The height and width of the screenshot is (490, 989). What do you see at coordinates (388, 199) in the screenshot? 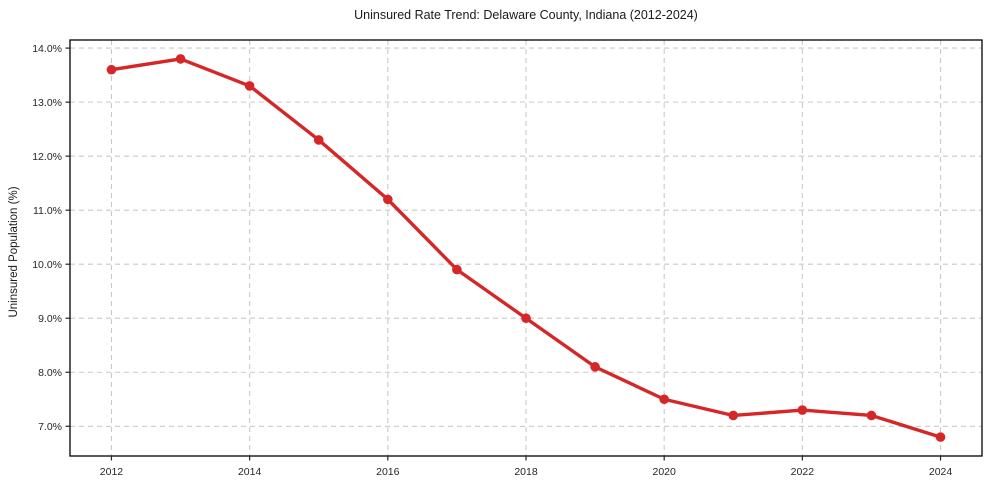
I see `data-point-2016` at bounding box center [388, 199].